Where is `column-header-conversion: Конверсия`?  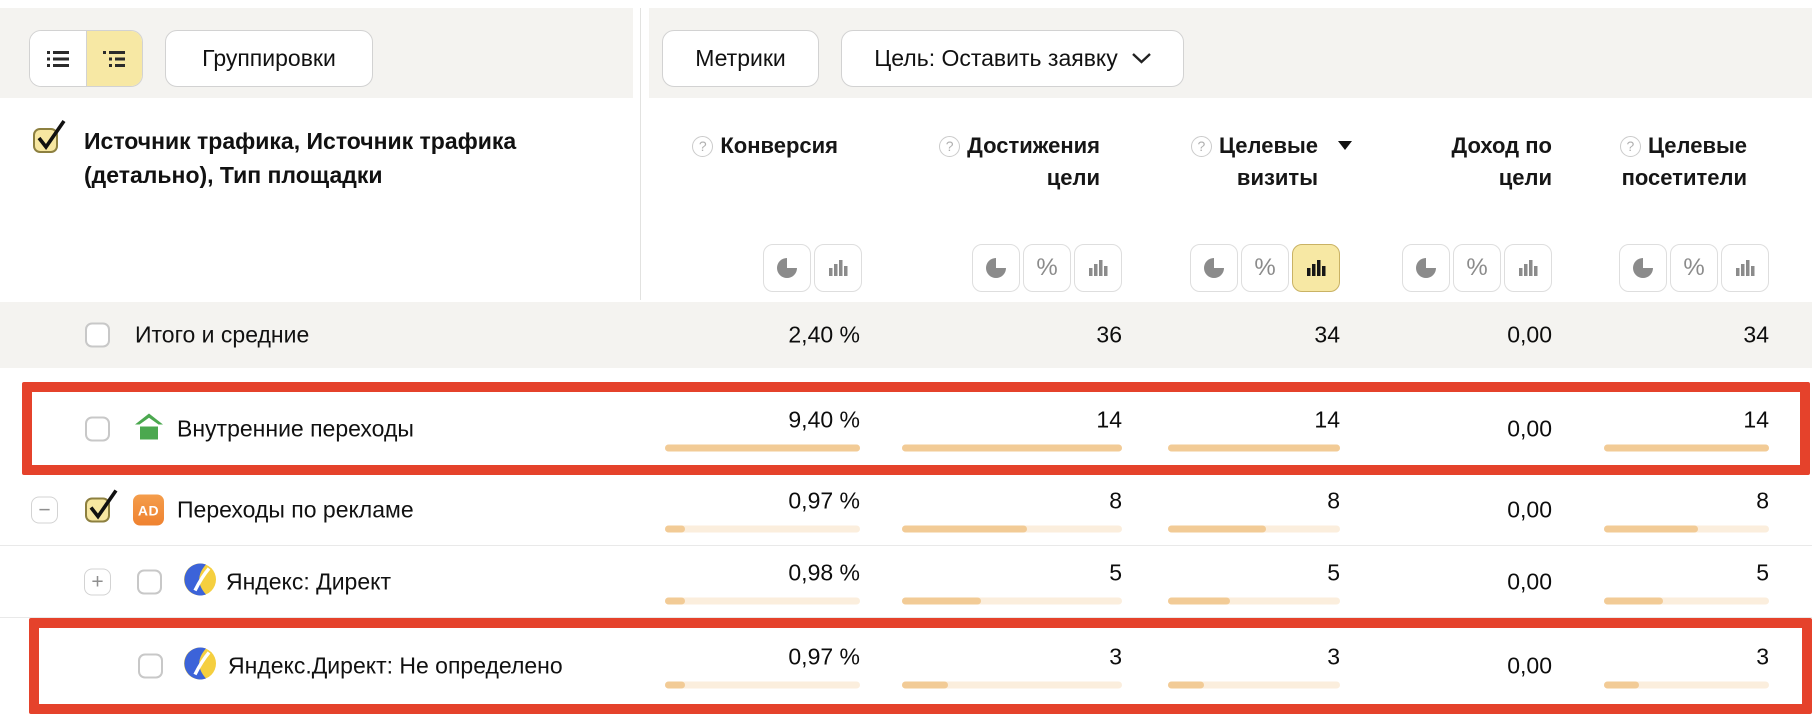 column-header-conversion: Конверсия is located at coordinates (750, 146).